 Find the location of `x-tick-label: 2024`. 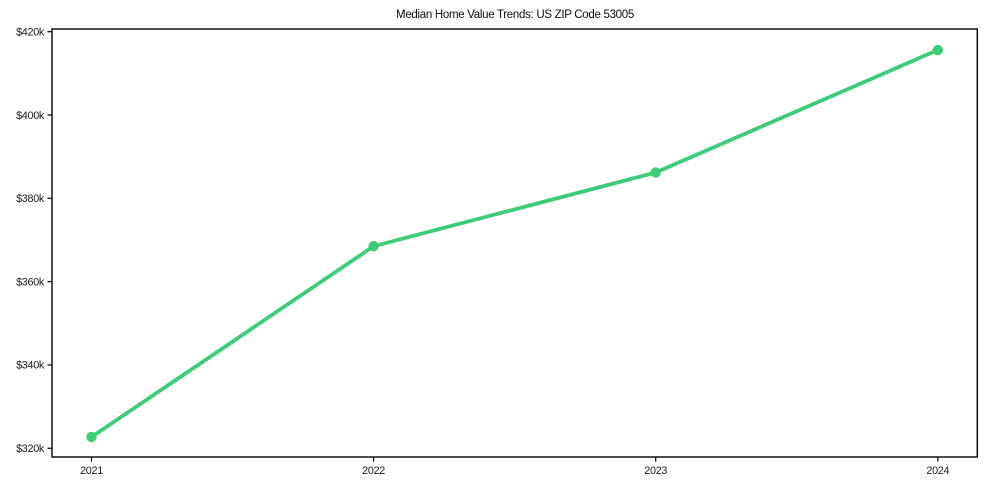

x-tick-label: 2024 is located at coordinates (937, 471).